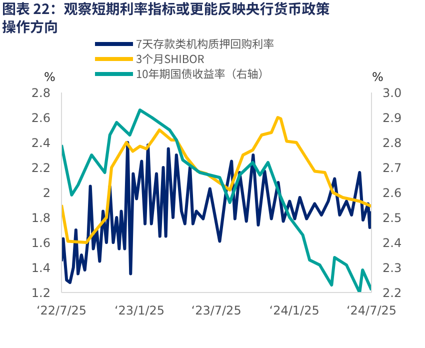  What do you see at coordinates (166, 18) in the screenshot?
I see `chart-title: 图表 22：观察短期利率指标或更能反映央行货币政策操作方向` at bounding box center [166, 18].